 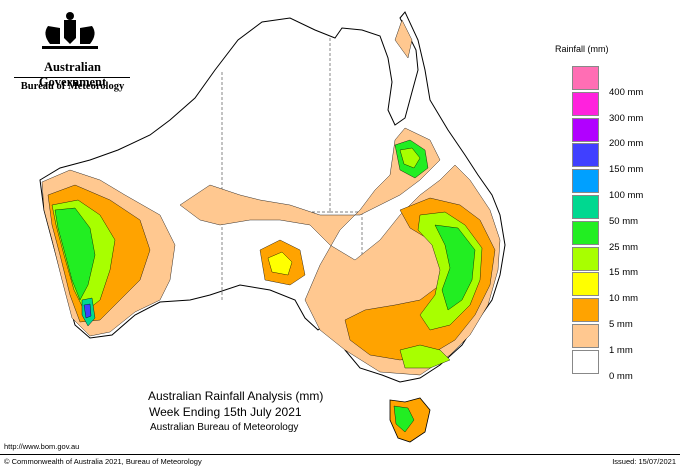 What do you see at coordinates (644, 461) in the screenshot?
I see `issued-date: Issued: 15/07/2021` at bounding box center [644, 461].